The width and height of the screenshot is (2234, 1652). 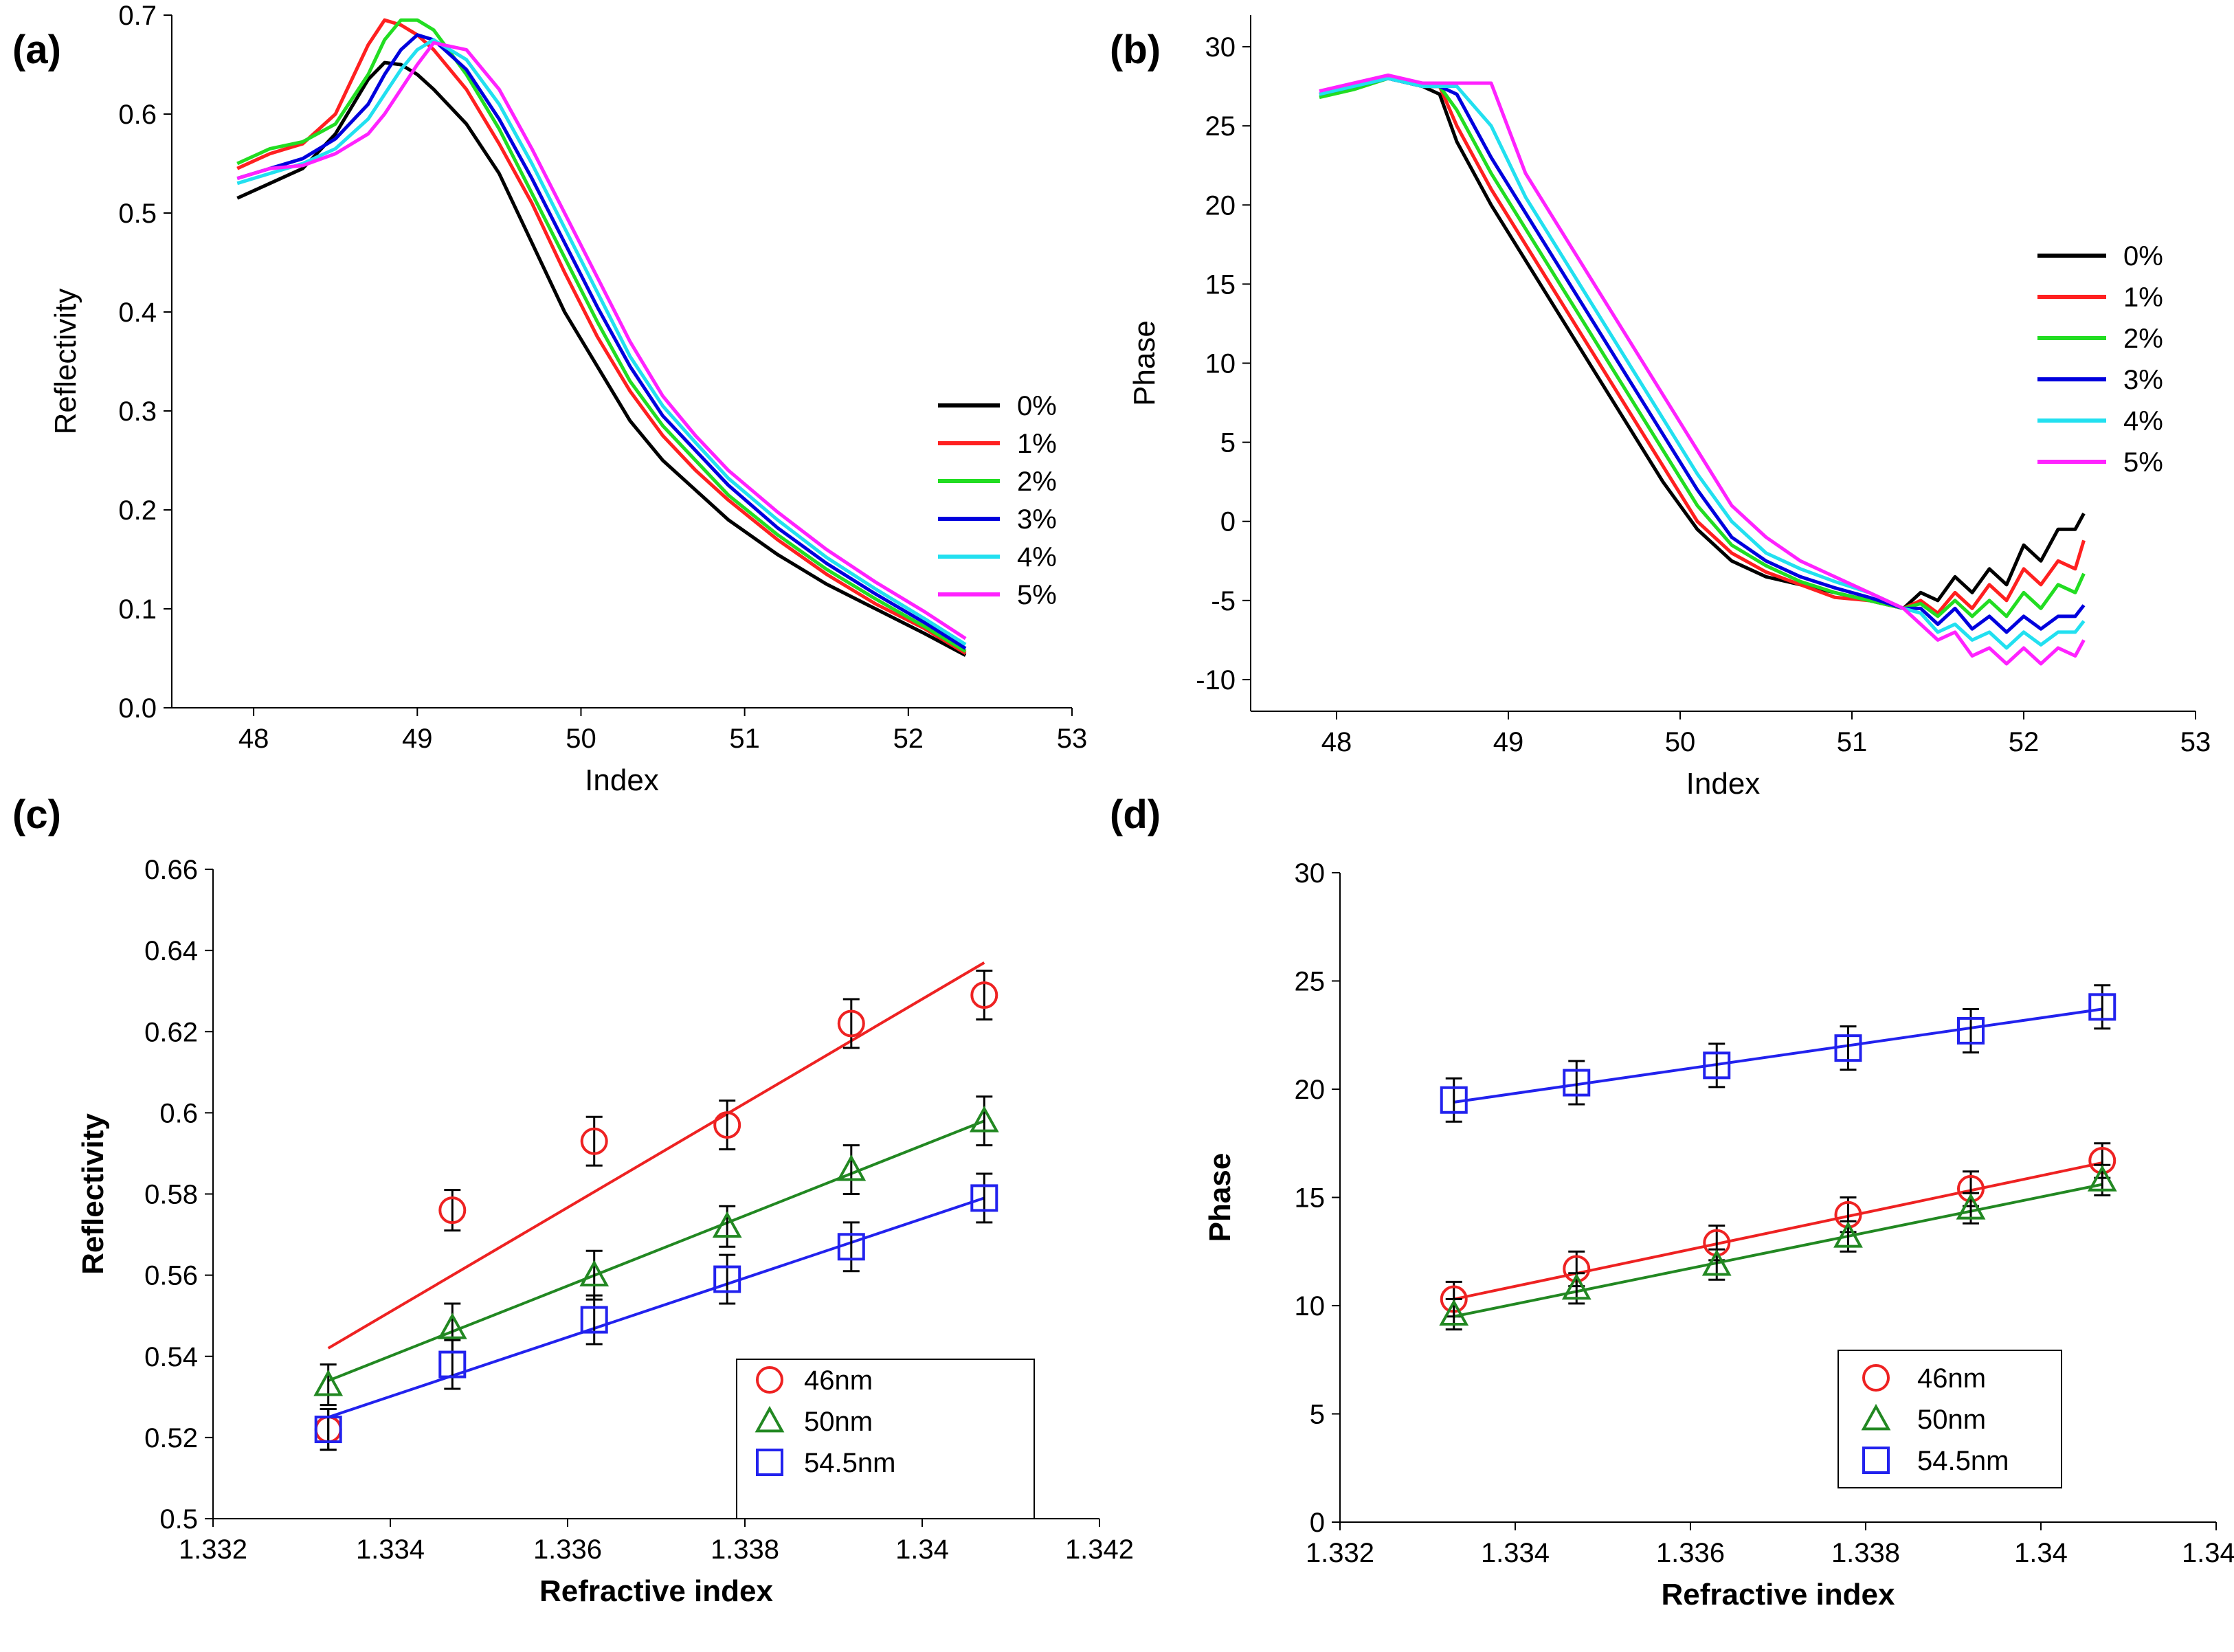 I want to click on y-tick-label: 0.7, so click(x=137, y=16).